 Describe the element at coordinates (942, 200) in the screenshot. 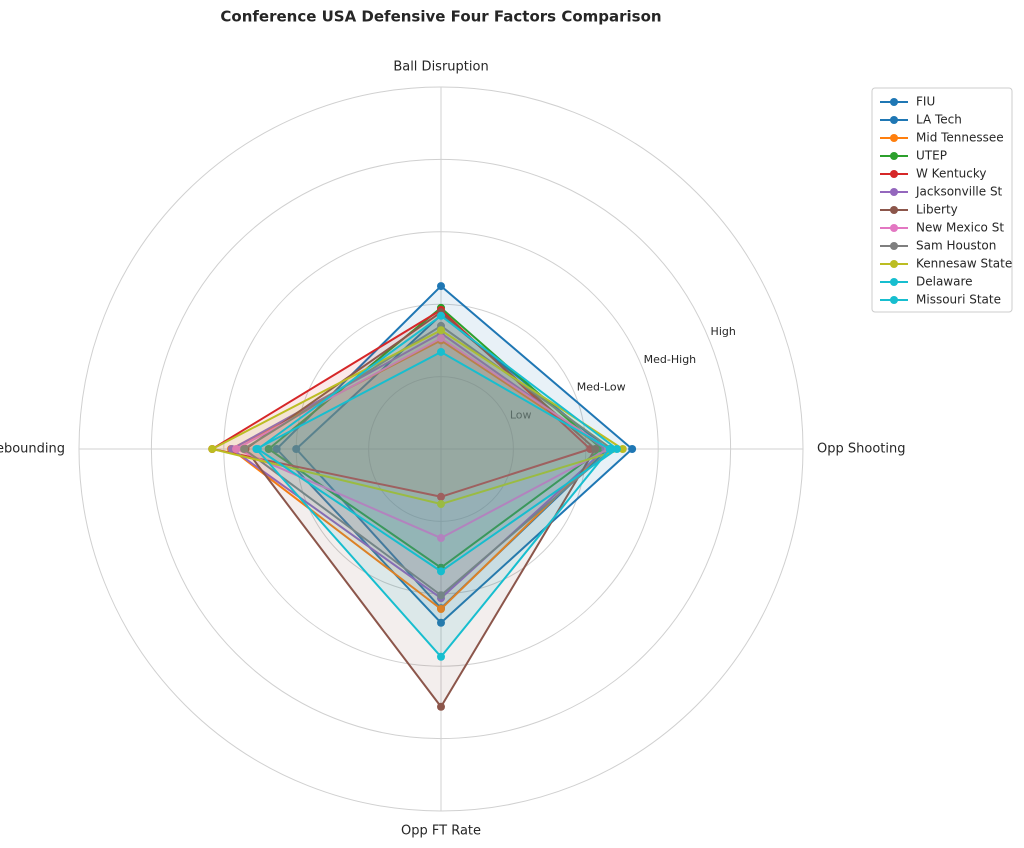

I see `legend-box` at that location.